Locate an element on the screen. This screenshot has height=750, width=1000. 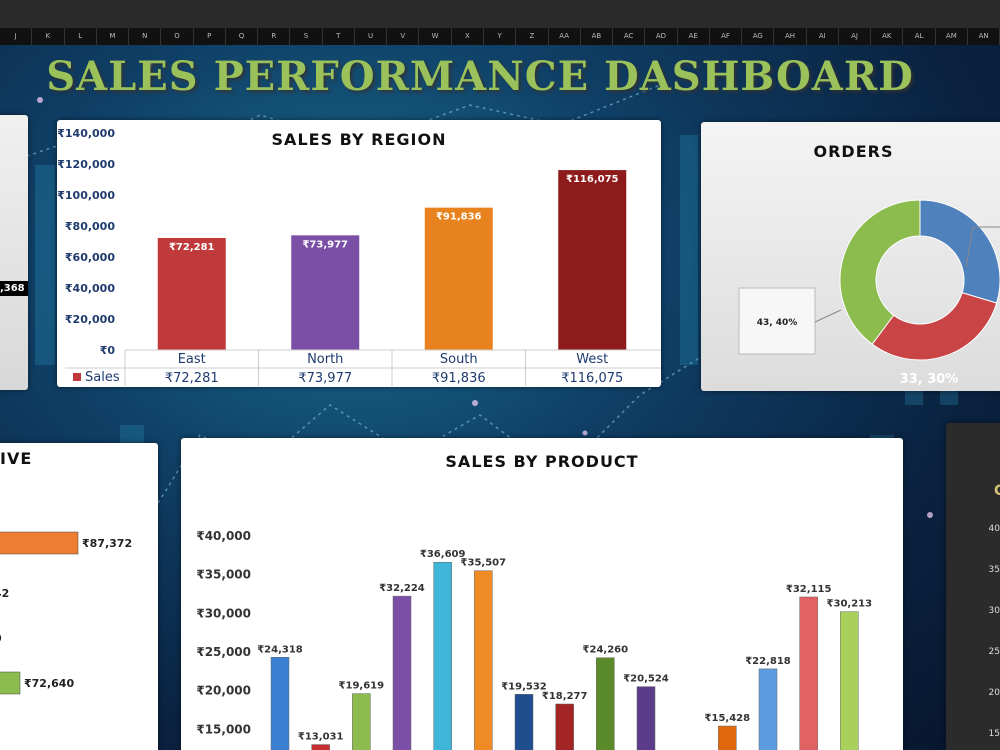
column-header-cell: S is located at coordinates (306, 36).